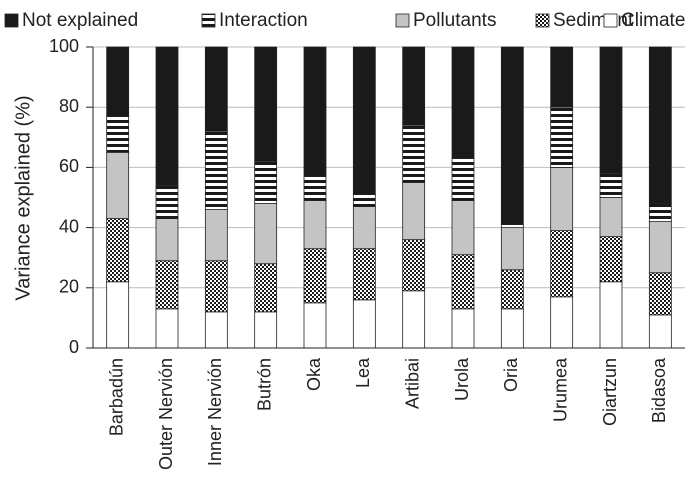  What do you see at coordinates (80, 20) in the screenshot?
I see `legend-label: Not explained` at bounding box center [80, 20].